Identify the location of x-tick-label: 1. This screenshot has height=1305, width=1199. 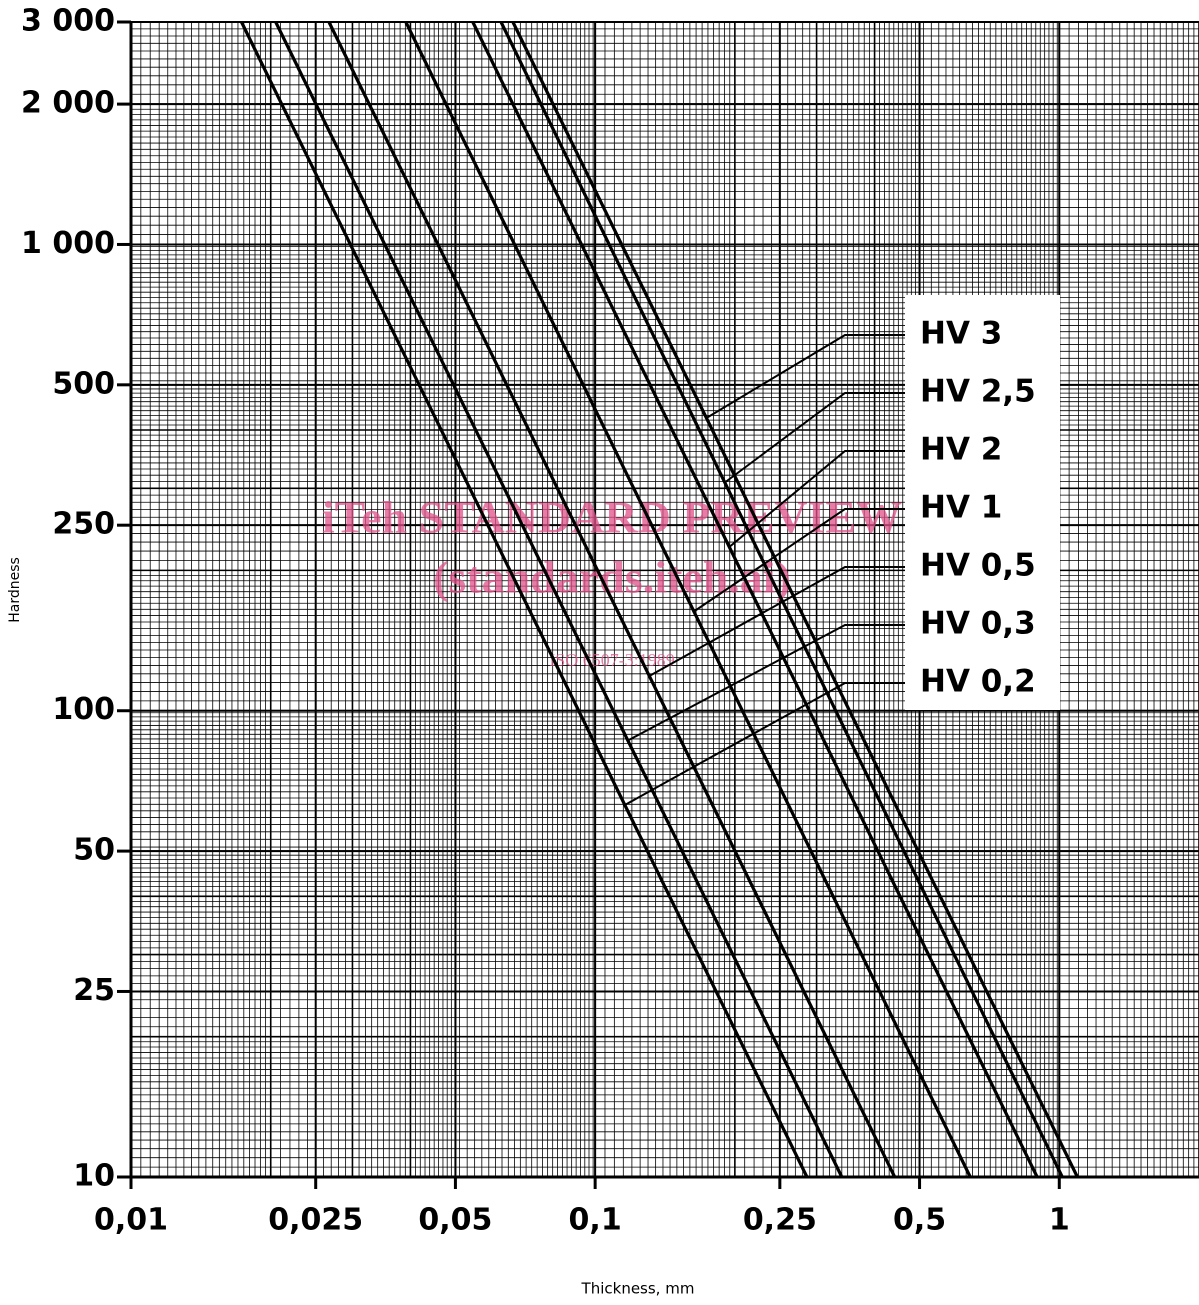
(1059, 1220).